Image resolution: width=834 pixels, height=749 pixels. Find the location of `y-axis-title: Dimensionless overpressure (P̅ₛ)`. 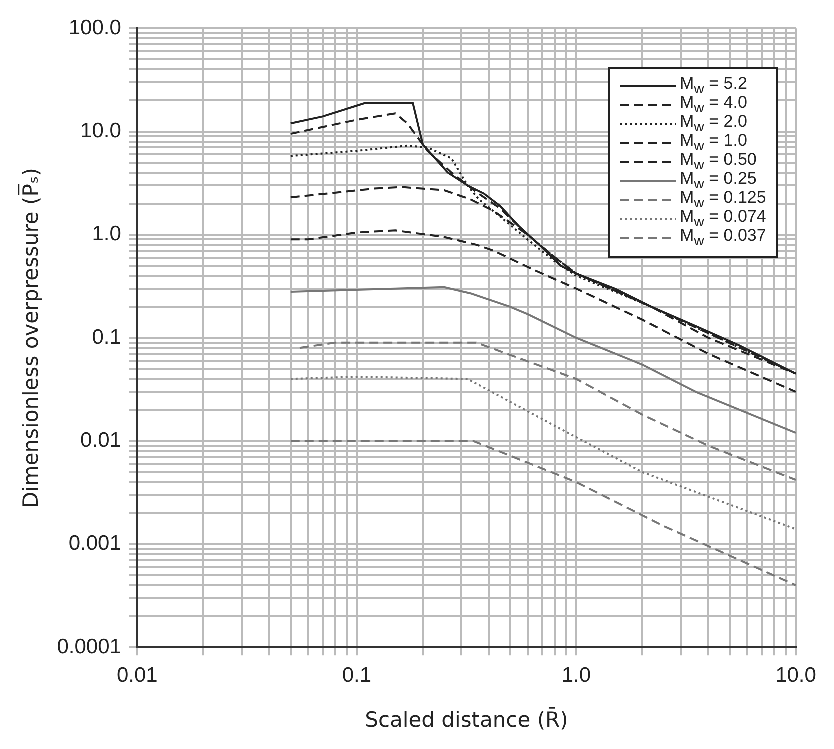

y-axis-title: Dimensionless overpressure (P̅ₛ) is located at coordinates (31, 338).